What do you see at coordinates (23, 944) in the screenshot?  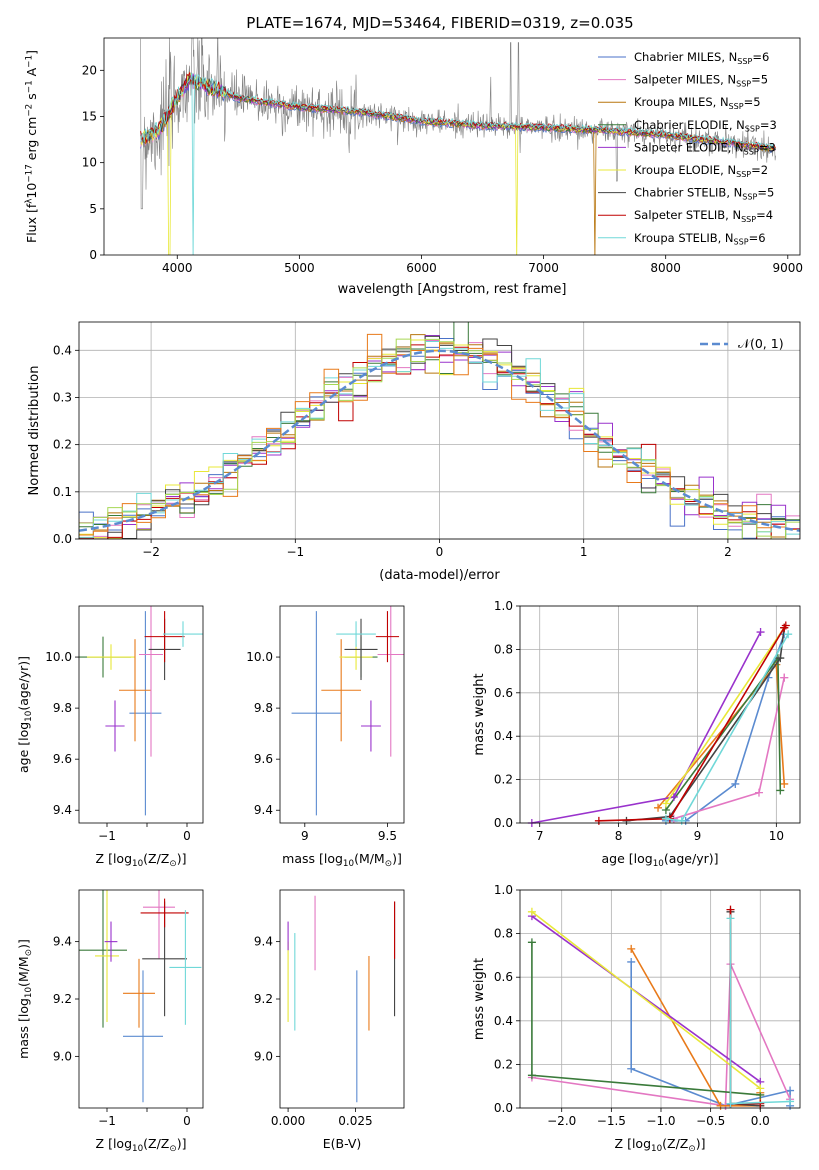 I see `y-axis-label-part: )]` at bounding box center [23, 944].